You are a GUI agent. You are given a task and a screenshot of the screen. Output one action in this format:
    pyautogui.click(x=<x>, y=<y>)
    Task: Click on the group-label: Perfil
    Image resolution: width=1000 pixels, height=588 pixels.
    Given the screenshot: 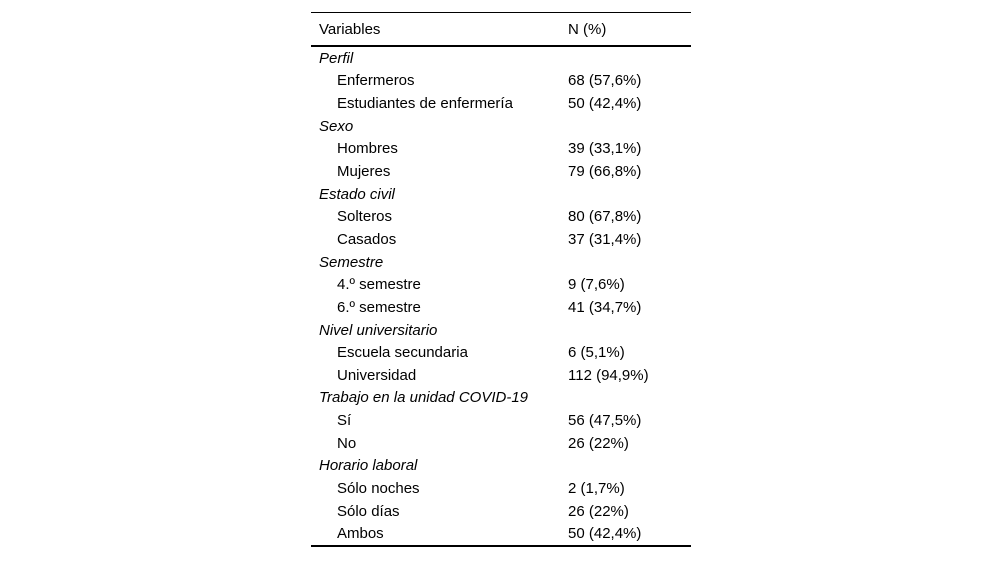 What is the action you would take?
    pyautogui.click(x=336, y=58)
    